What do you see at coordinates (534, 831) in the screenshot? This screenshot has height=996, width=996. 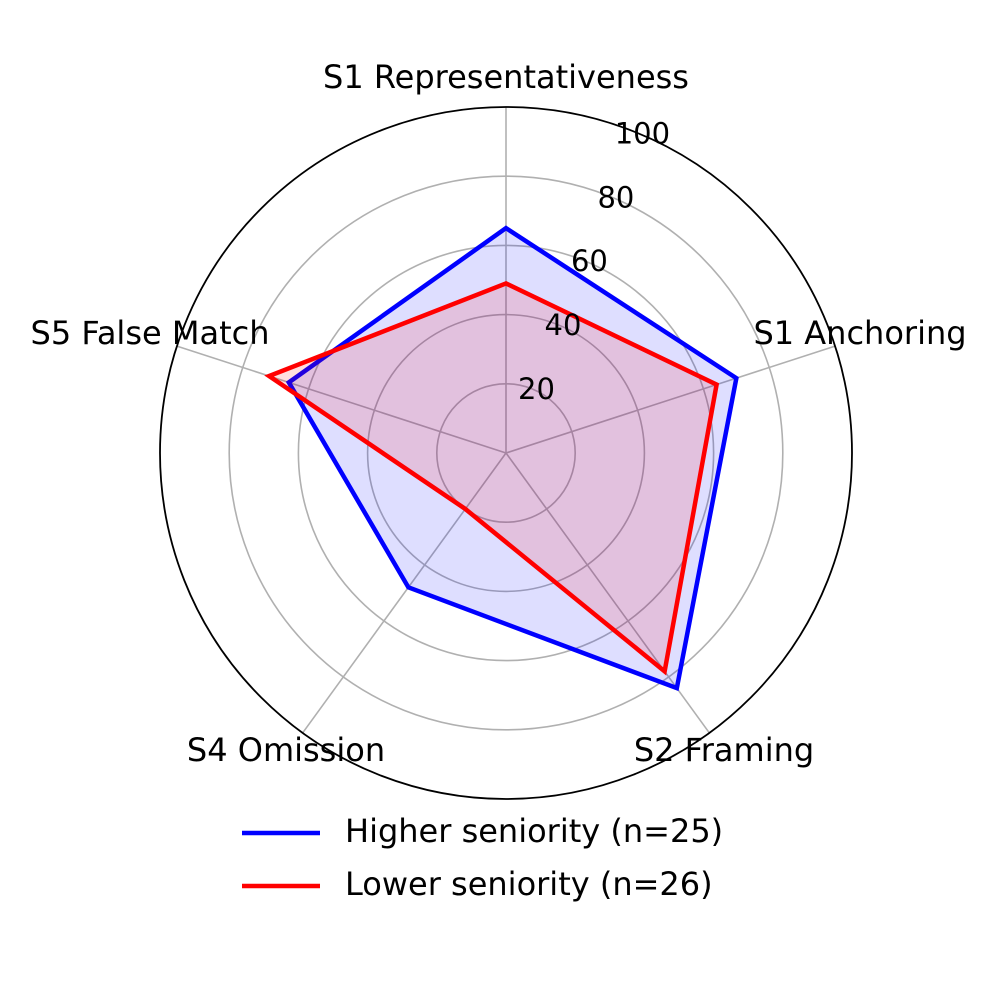 I see `legend-label-0: Higher seniority (n=25)` at bounding box center [534, 831].